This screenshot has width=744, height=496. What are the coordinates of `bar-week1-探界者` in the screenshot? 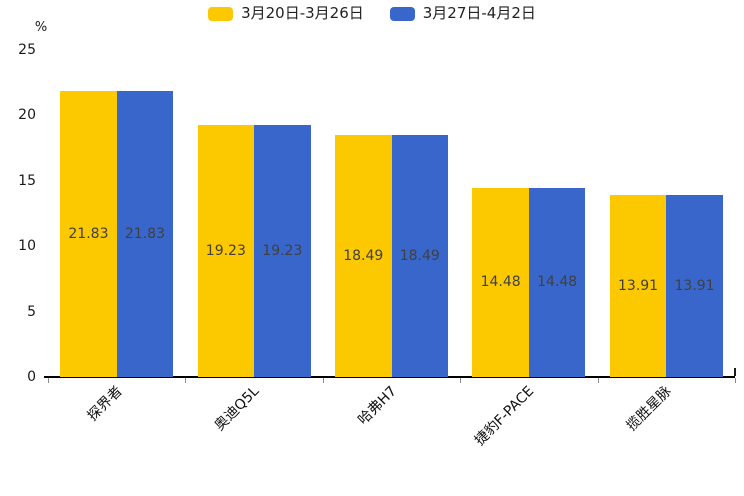 It's located at (88, 234).